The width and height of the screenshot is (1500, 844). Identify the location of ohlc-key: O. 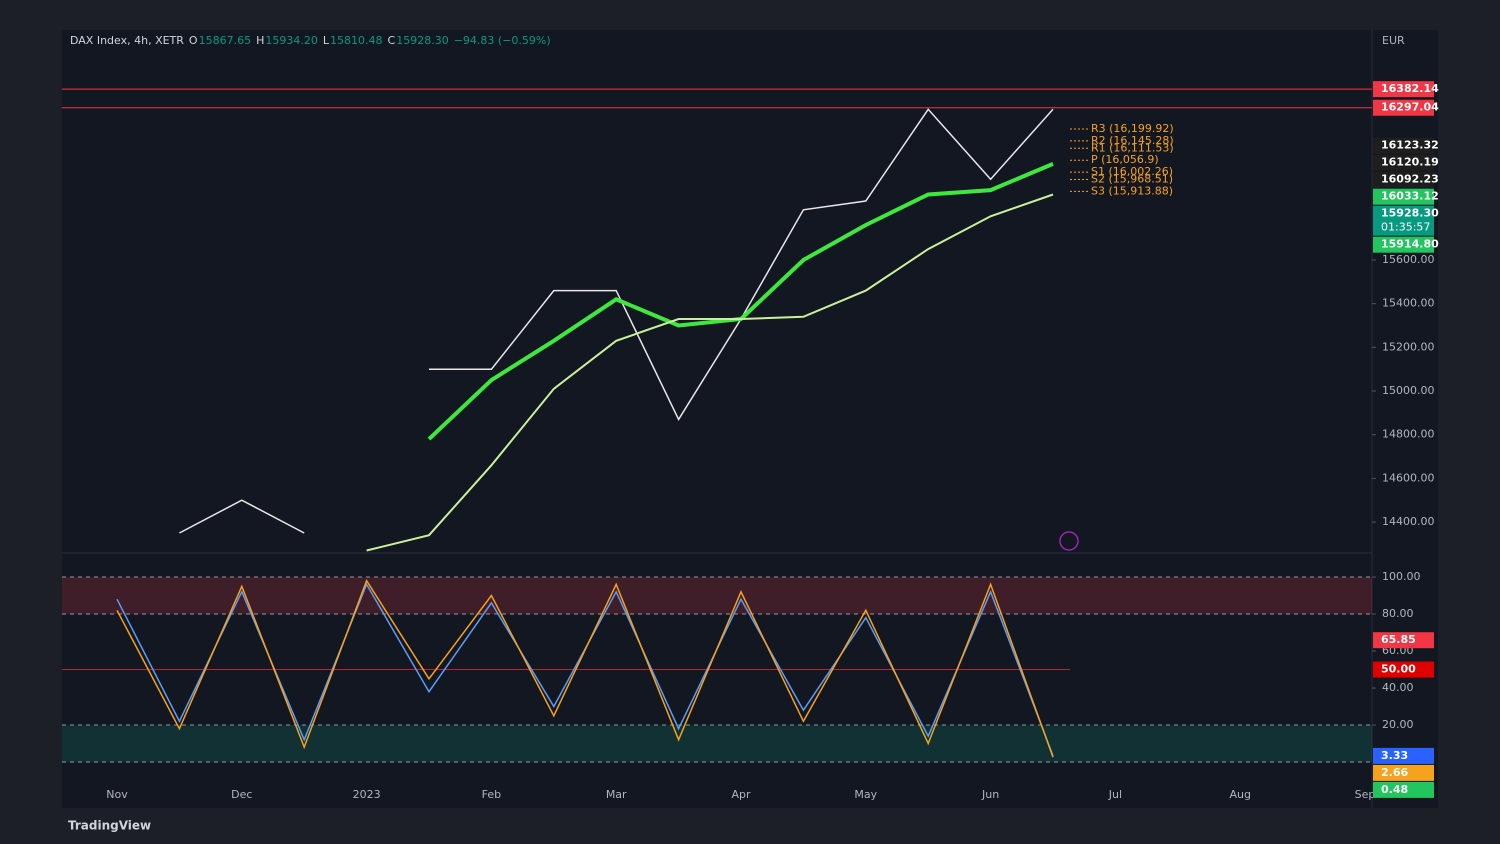
(193, 40).